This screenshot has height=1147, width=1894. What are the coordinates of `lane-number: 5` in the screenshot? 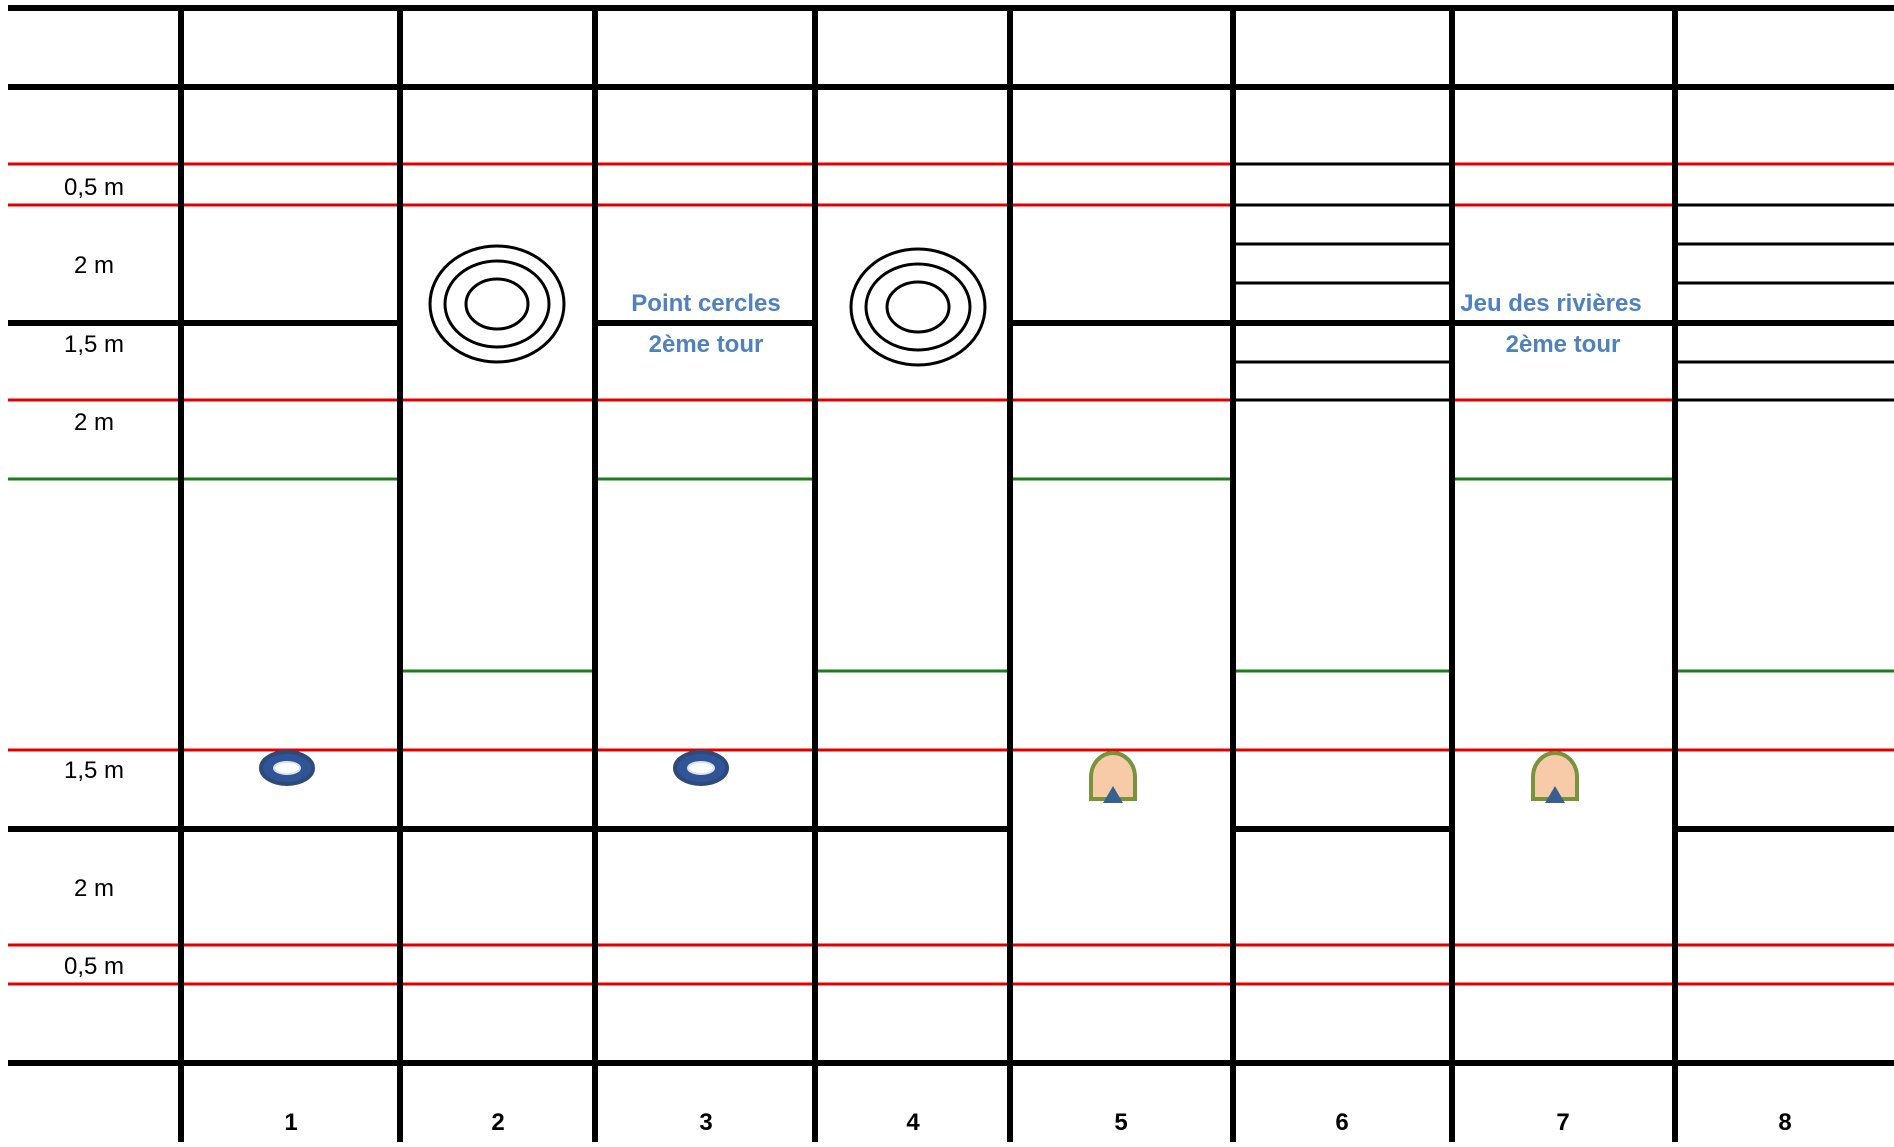 It's located at (1120, 1122).